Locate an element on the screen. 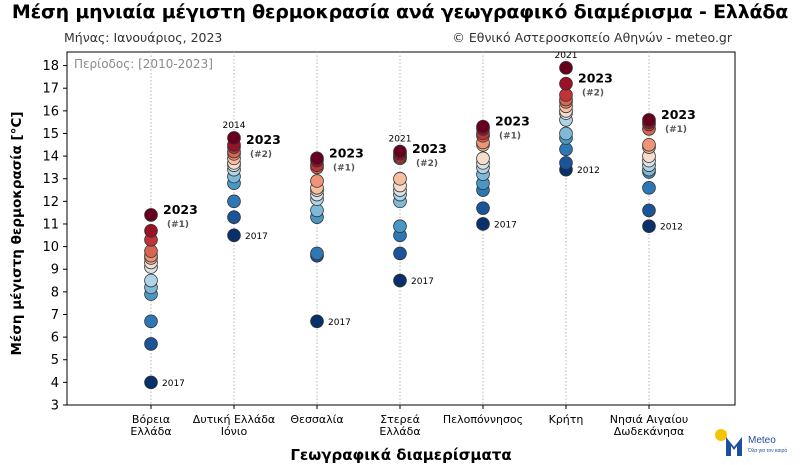 This screenshot has height=465, width=800. chart-source-credit: © Εθνικό Αστεροσκοπείο Αθηνών - meteo.gr is located at coordinates (592, 37).